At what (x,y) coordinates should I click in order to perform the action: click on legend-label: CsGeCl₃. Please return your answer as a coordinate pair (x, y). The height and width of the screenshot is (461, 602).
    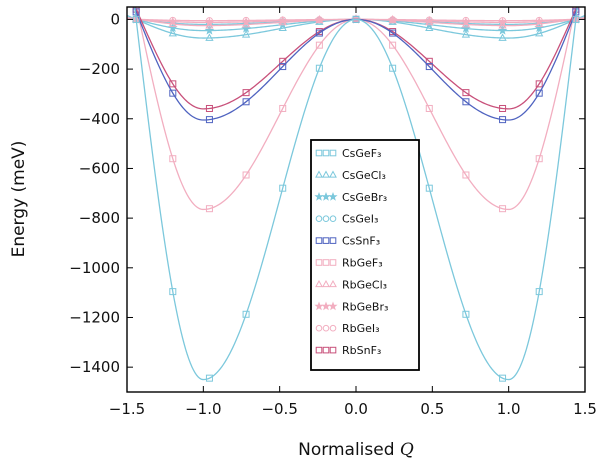
    Looking at the image, I should click on (364, 175).